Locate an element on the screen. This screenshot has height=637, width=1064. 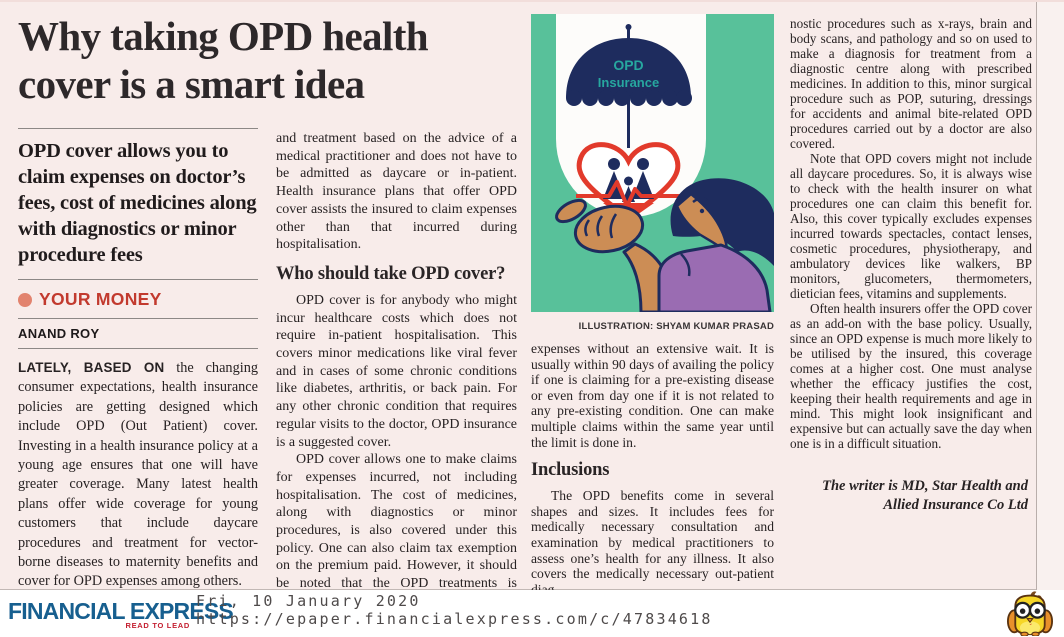
umbrella-label-insurance: Insurance is located at coordinates (628, 82).